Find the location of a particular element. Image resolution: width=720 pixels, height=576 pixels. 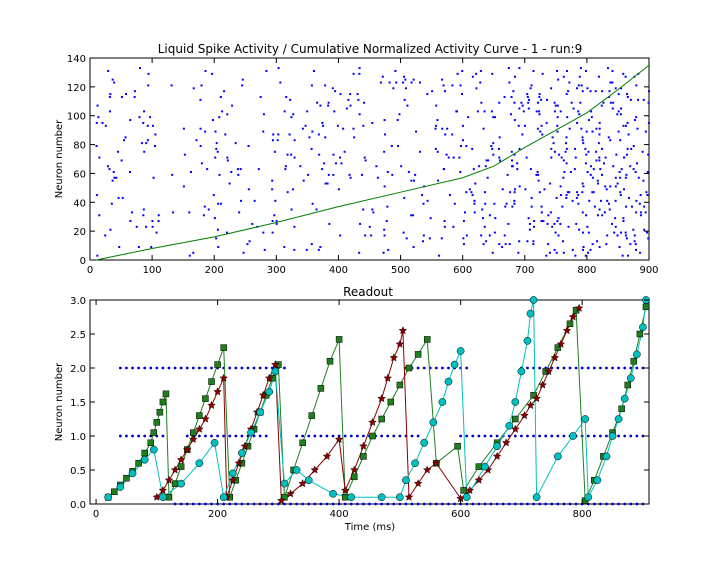

x-tick-label: 700 is located at coordinates (524, 270).